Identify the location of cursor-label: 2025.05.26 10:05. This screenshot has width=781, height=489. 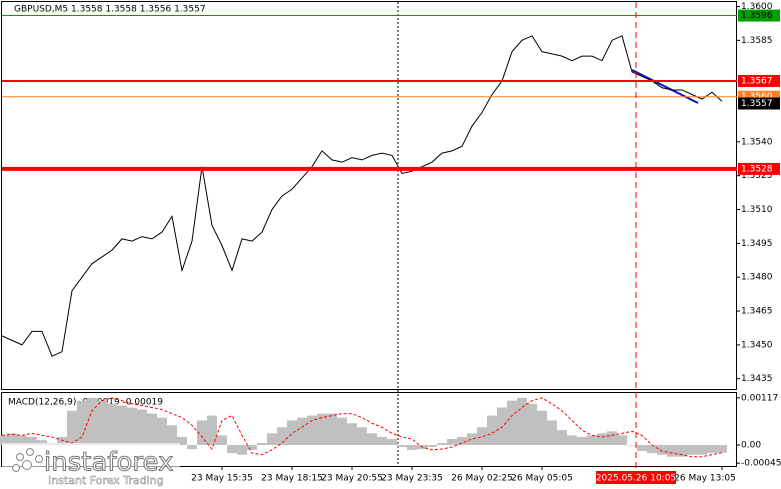
(636, 479).